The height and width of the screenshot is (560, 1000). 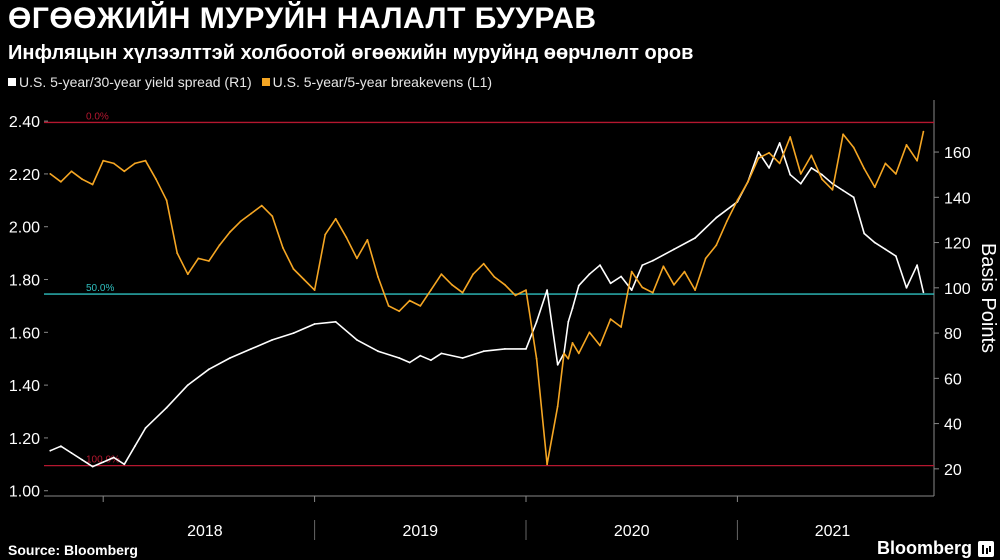 I want to click on right-tick-label: 160, so click(x=957, y=153).